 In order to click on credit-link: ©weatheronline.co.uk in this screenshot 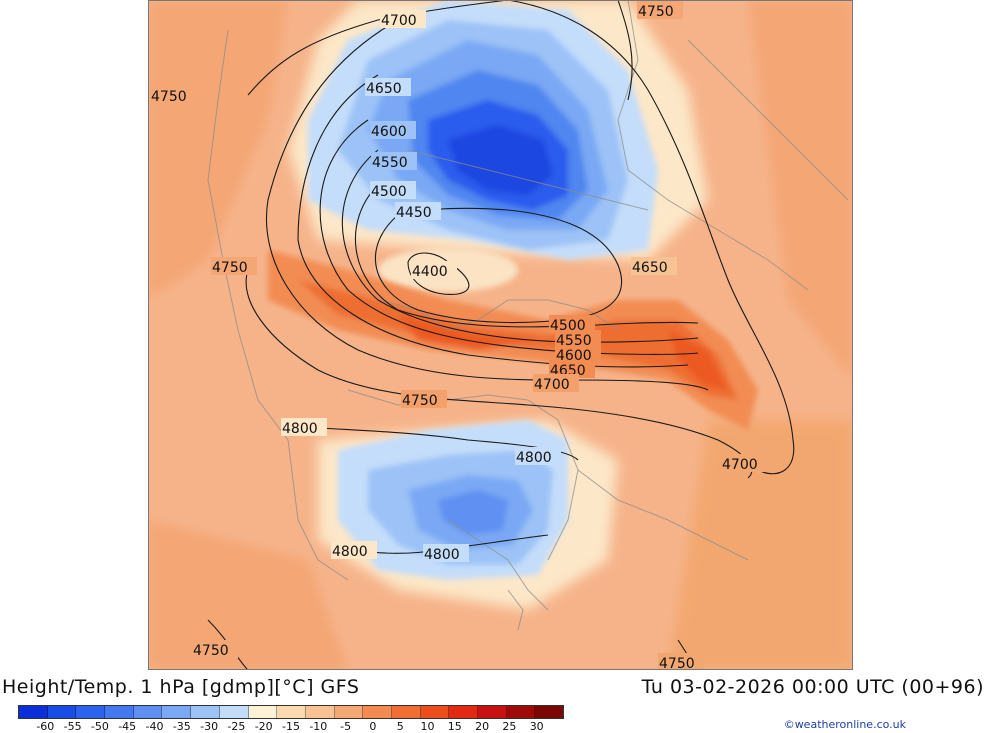, I will do `click(844, 724)`.